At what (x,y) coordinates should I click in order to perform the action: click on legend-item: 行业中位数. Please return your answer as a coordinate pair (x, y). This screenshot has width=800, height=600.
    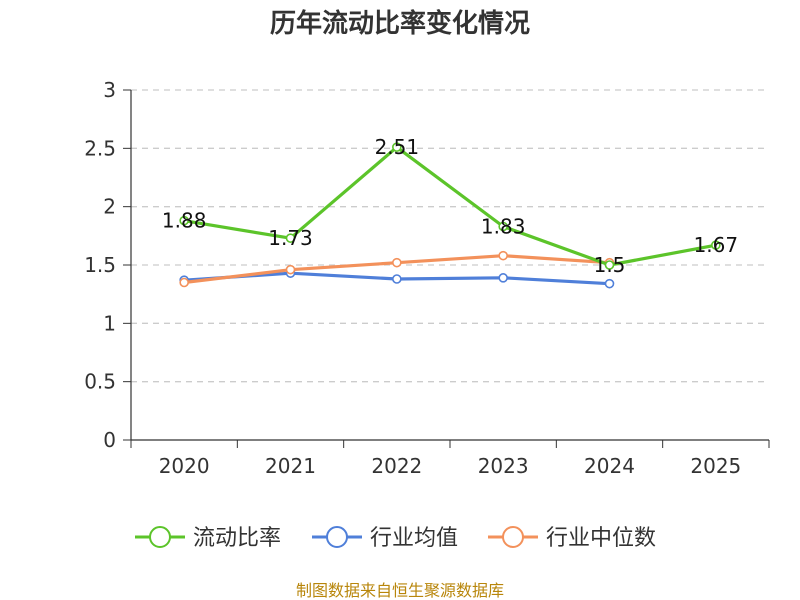
    Looking at the image, I should click on (572, 538).